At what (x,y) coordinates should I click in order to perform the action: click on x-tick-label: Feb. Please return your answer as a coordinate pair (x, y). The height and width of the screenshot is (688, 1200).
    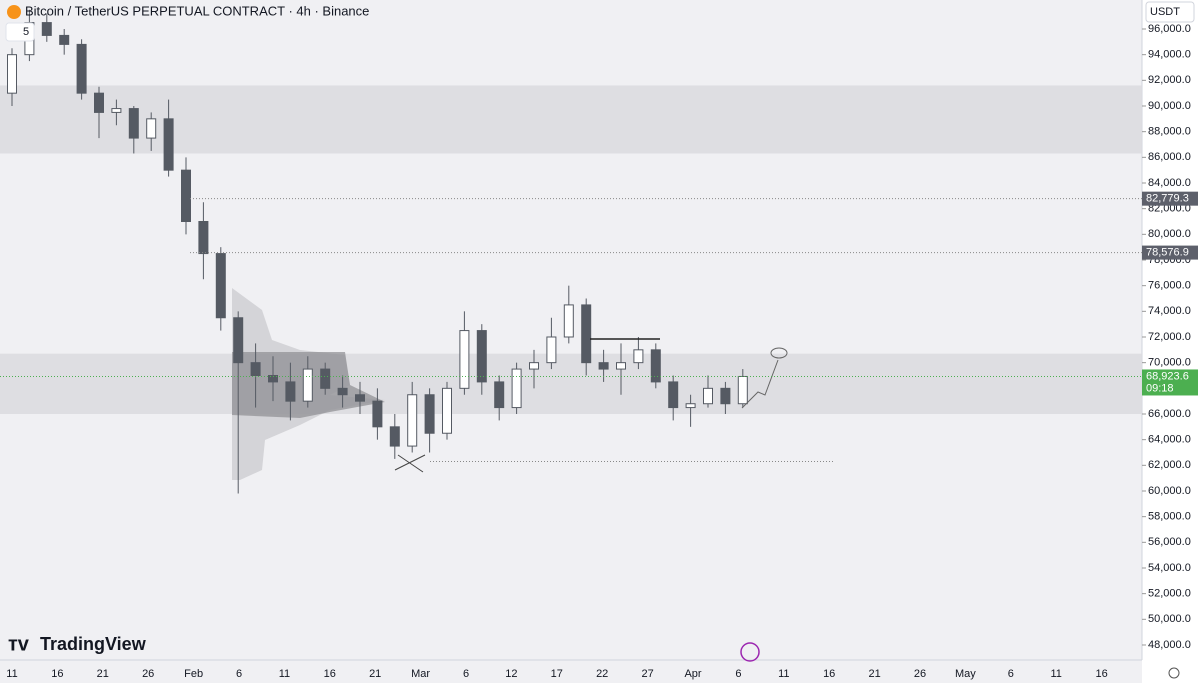
    Looking at the image, I should click on (193, 674).